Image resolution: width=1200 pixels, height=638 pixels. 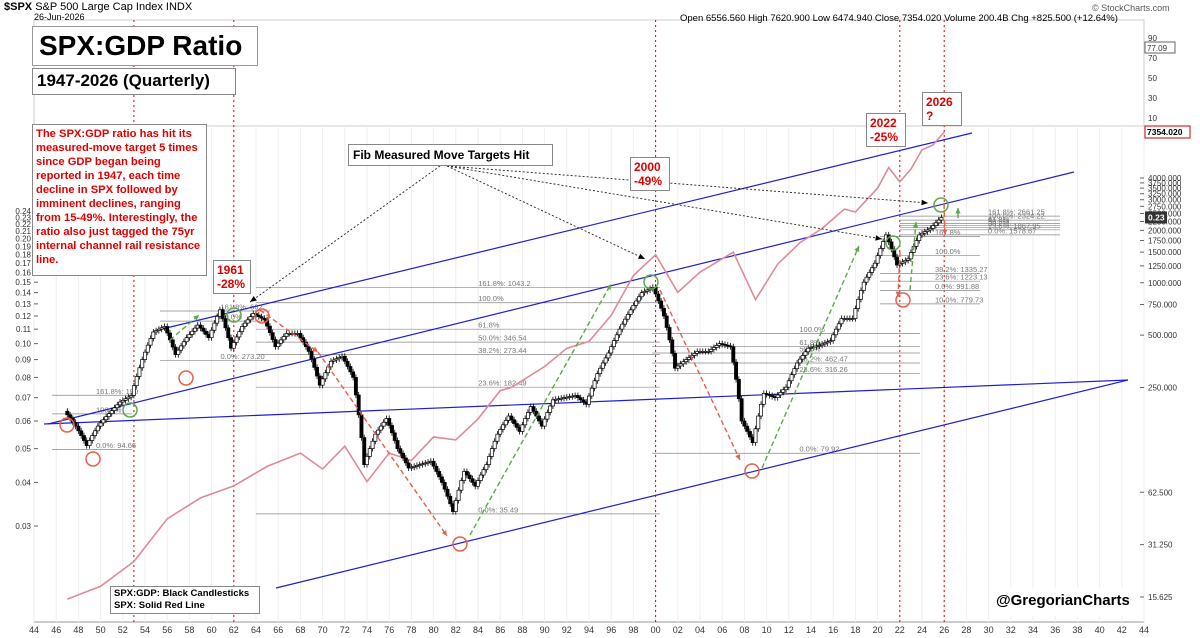 I want to click on x-tick-label: 76, so click(x=389, y=630).